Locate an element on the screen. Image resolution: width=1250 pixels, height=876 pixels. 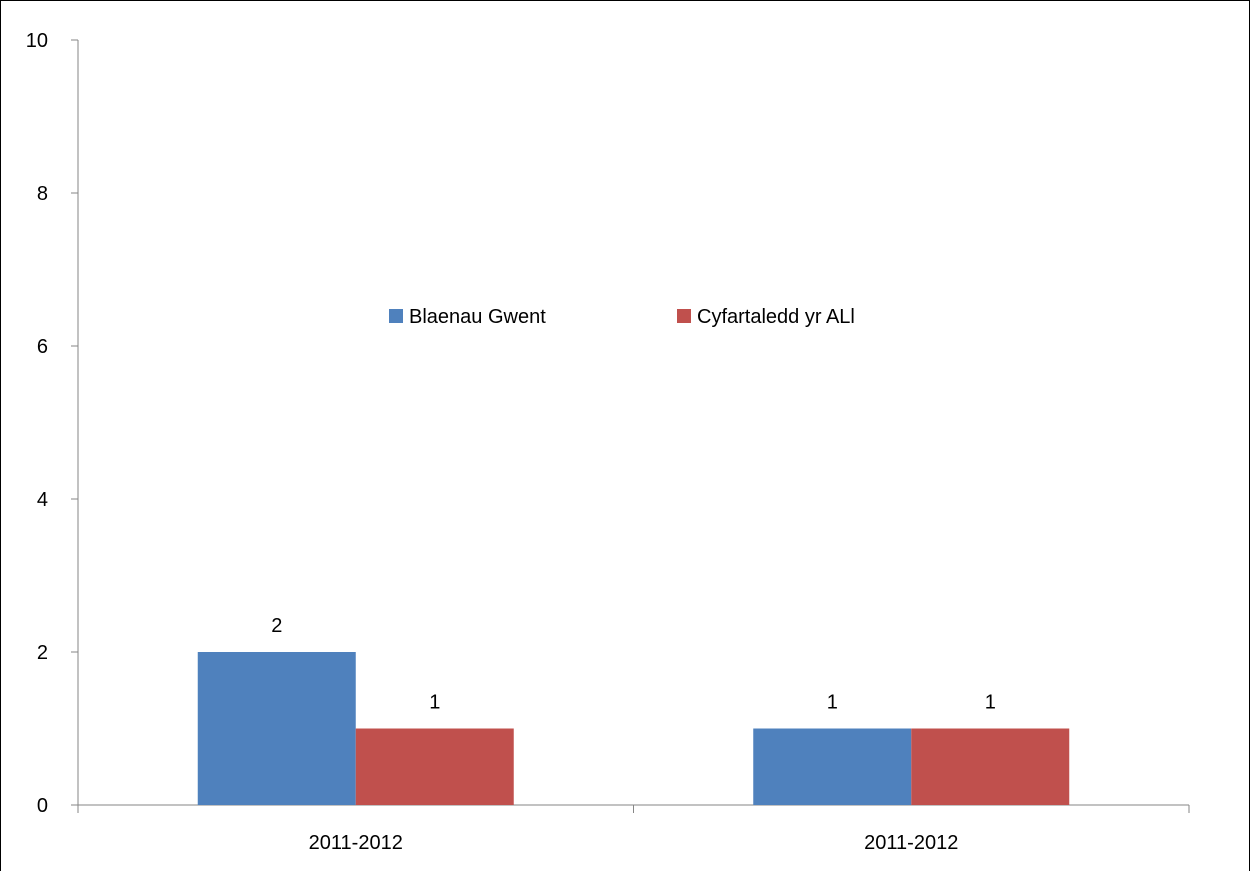
data-label: 2 is located at coordinates (276, 626).